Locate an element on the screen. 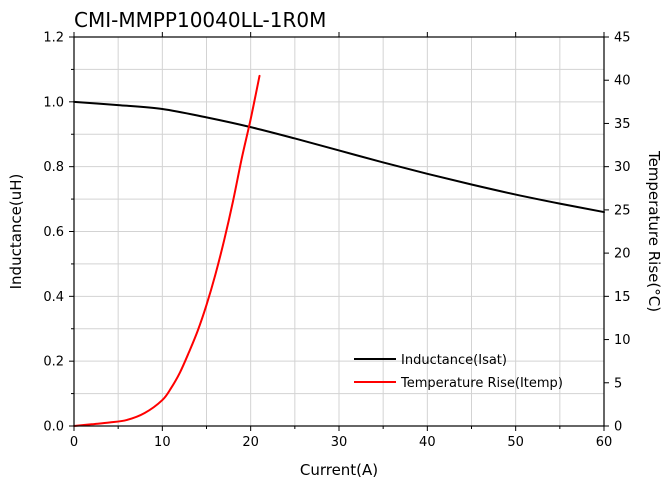 The height and width of the screenshot is (491, 669). y2-tick-label: 10 is located at coordinates (622, 340).